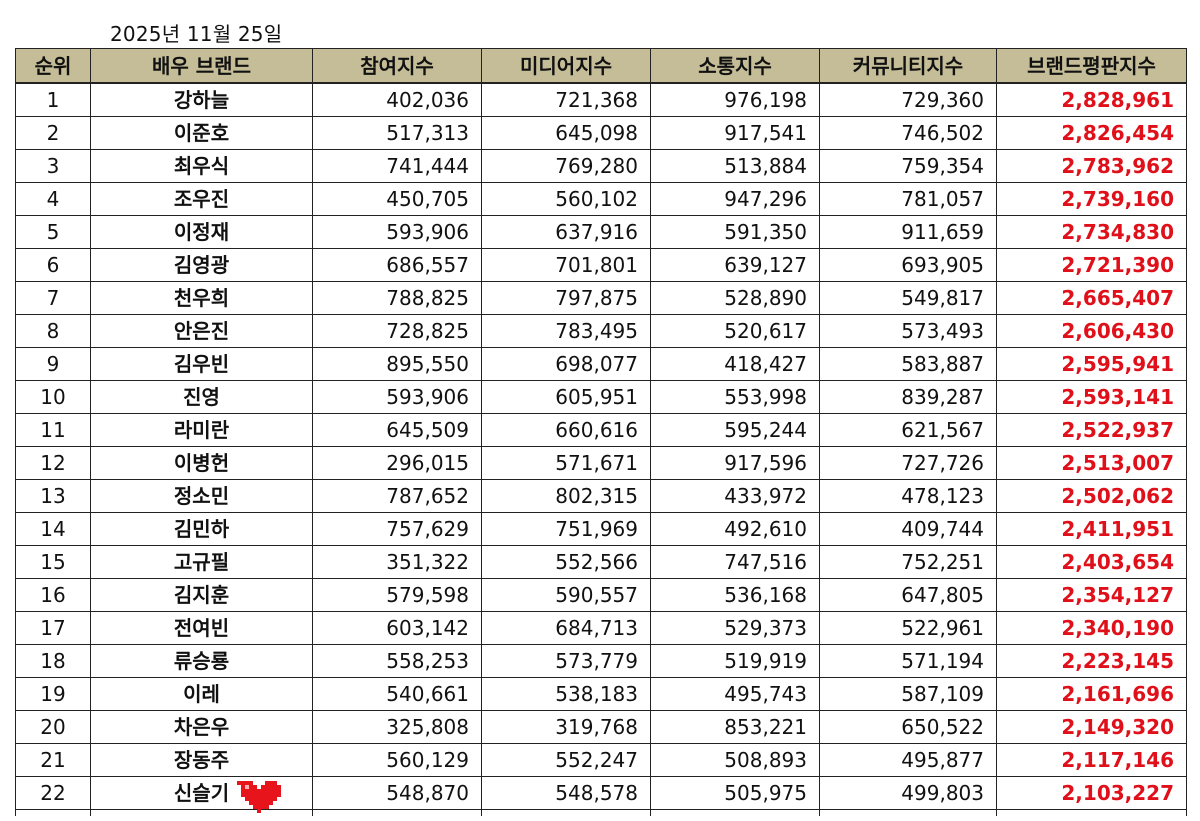 This screenshot has width=1200, height=821. What do you see at coordinates (397, 463) in the screenshot?
I see `cell-participation: 296,015` at bounding box center [397, 463].